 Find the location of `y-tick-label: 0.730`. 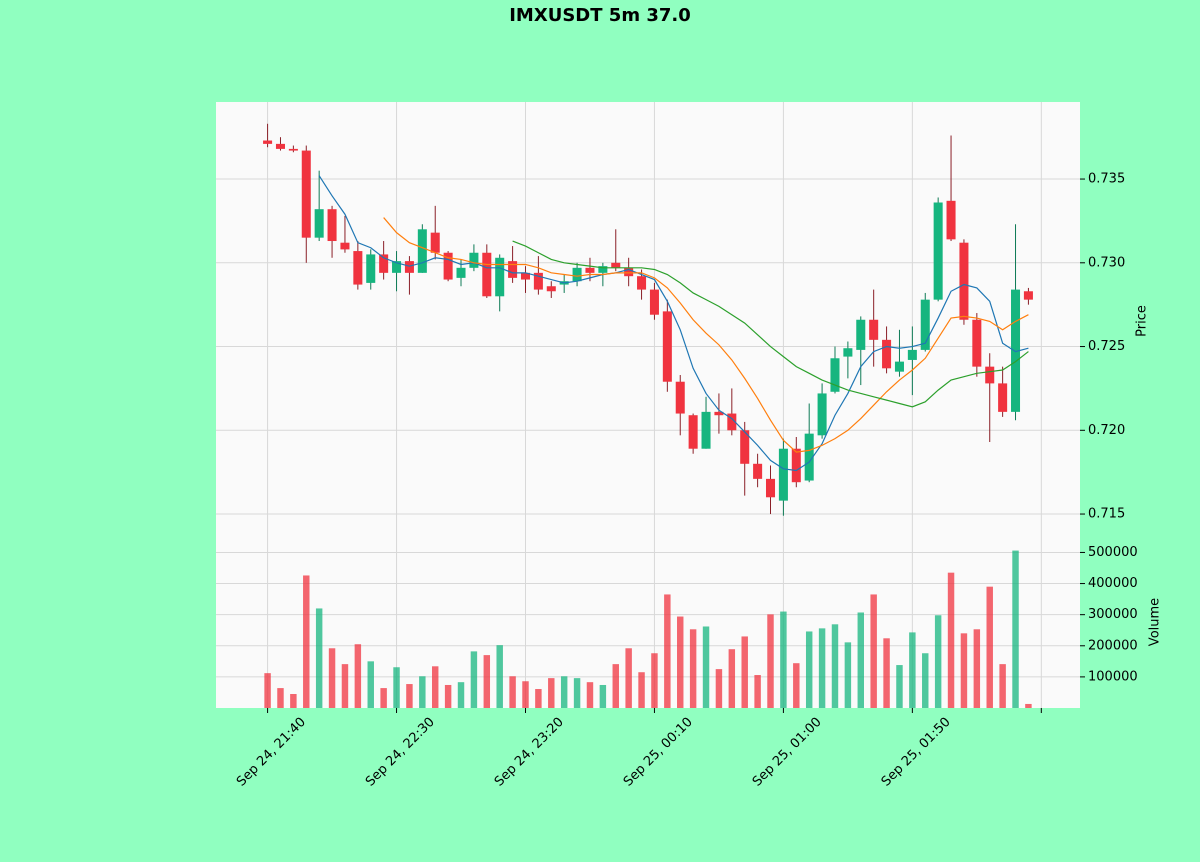

y-tick-label: 0.730 is located at coordinates (1106, 262).